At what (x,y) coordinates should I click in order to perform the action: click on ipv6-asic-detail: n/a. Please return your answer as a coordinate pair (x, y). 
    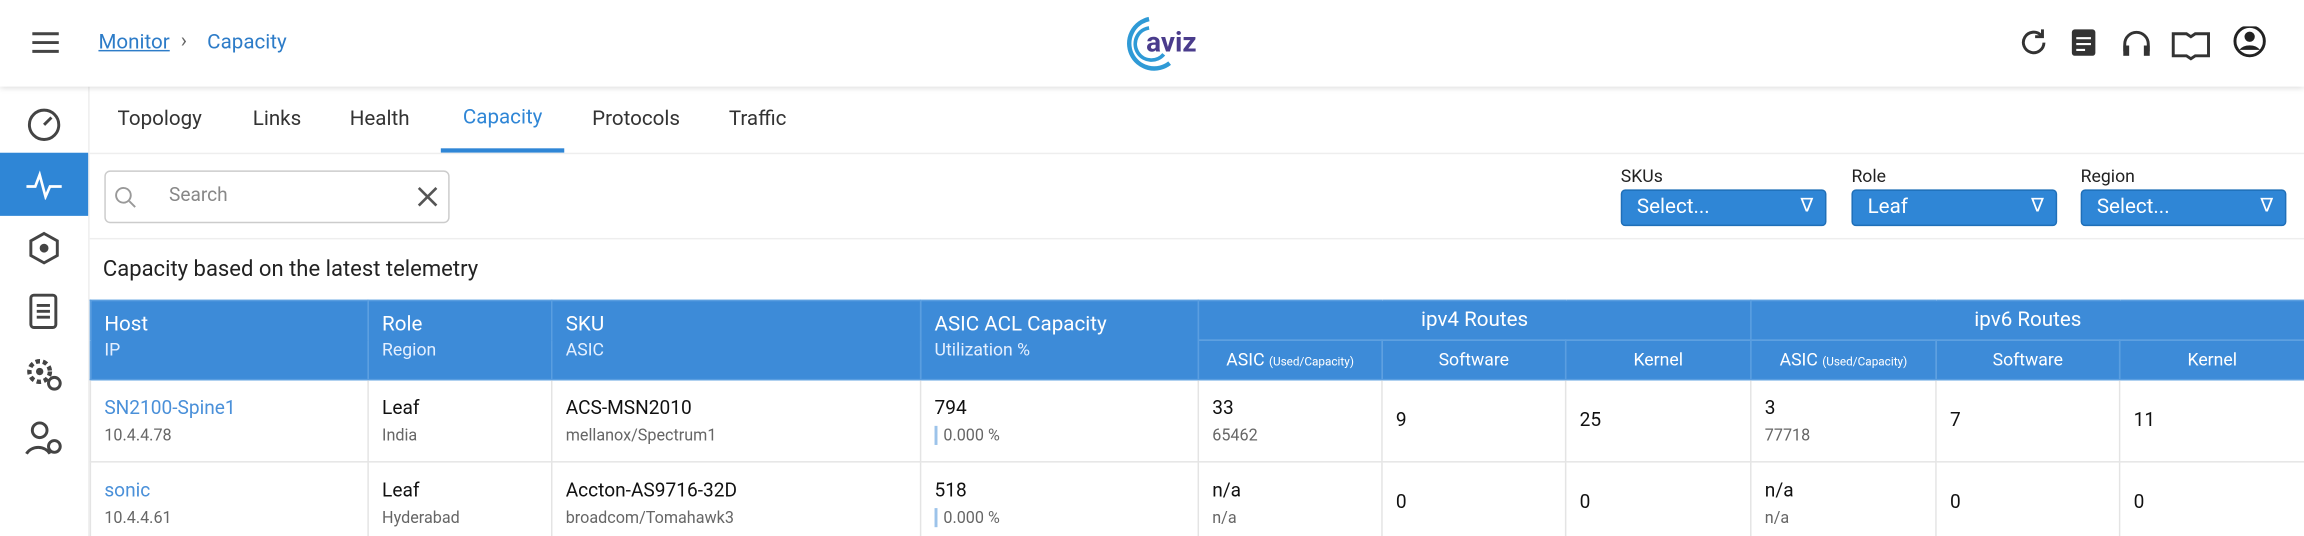
    Looking at the image, I should click on (1777, 517).